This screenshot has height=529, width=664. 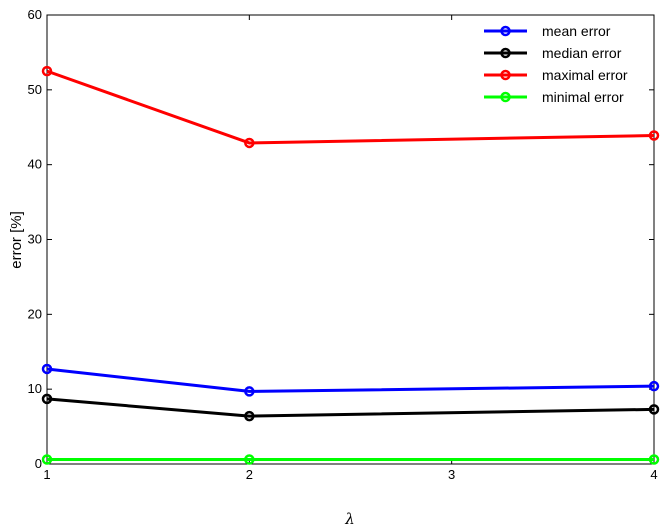 I want to click on x-tick-label: 3, so click(x=451, y=474).